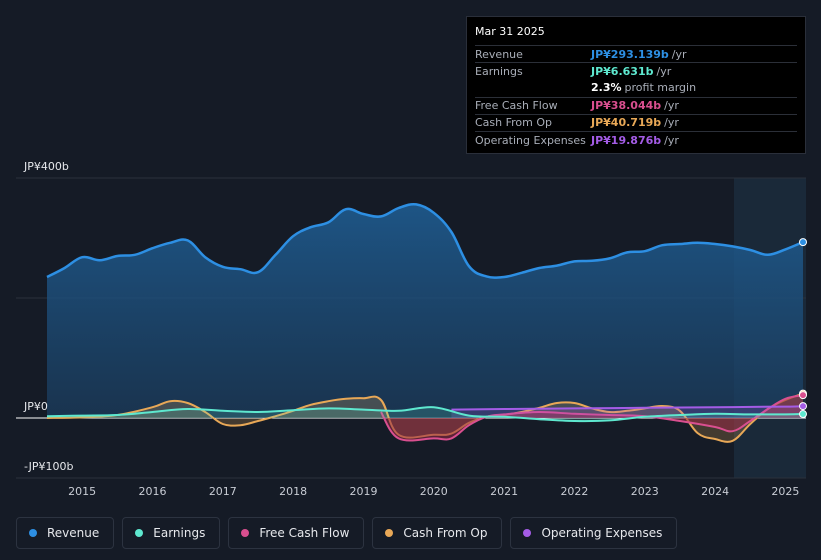  Describe the element at coordinates (363, 491) in the screenshot. I see `x-tick-label: 2019` at that location.